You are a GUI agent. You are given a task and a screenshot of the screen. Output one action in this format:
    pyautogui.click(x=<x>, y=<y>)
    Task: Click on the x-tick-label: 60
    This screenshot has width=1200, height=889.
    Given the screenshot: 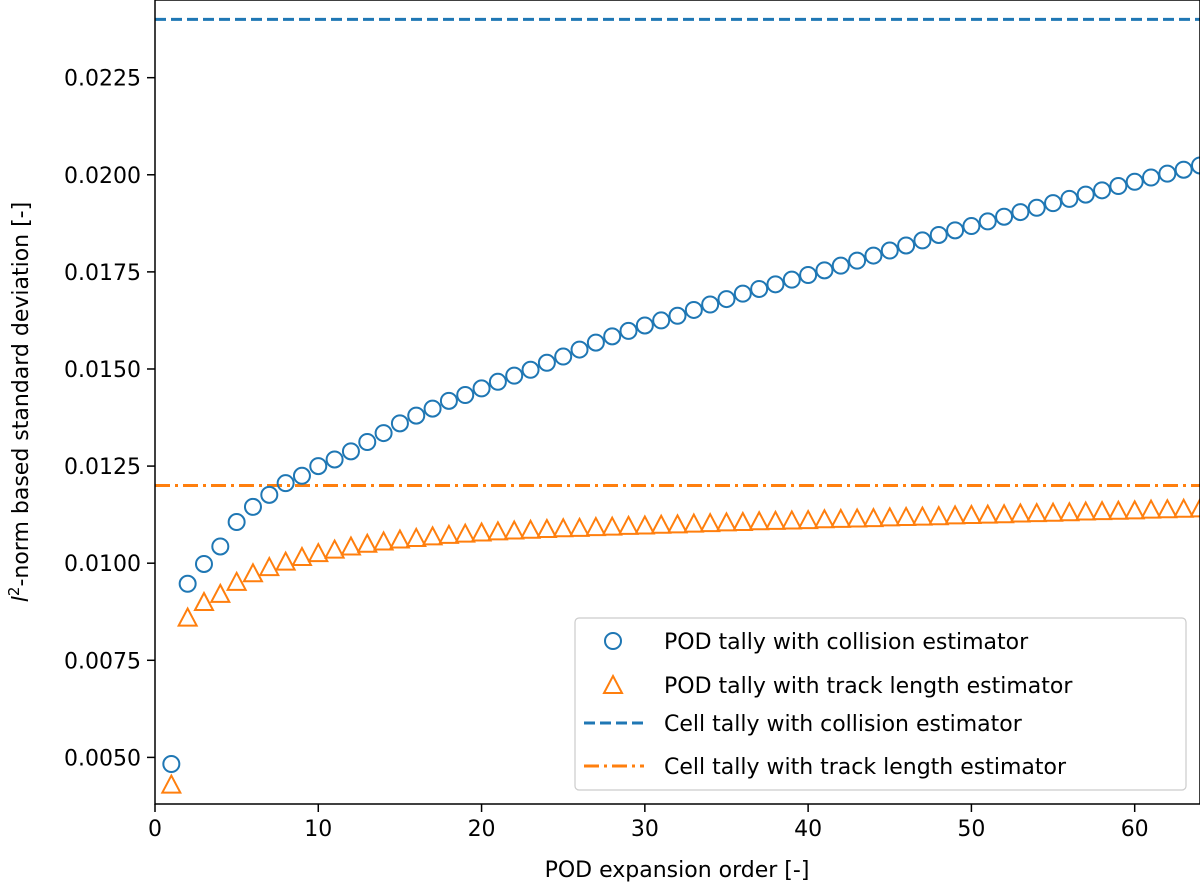 What is the action you would take?
    pyautogui.click(x=1135, y=829)
    